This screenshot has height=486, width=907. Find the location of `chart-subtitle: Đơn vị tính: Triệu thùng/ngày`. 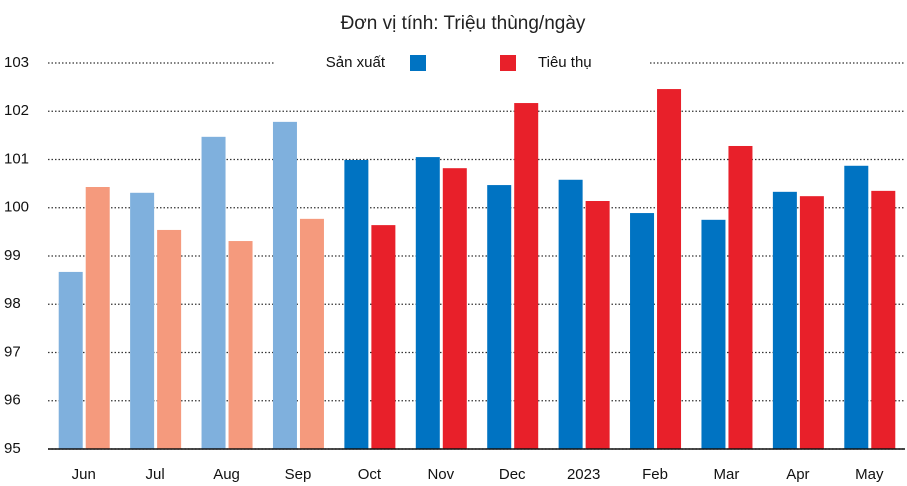

chart-subtitle: Đơn vị tính: Triệu thùng/ngày is located at coordinates (463, 23).